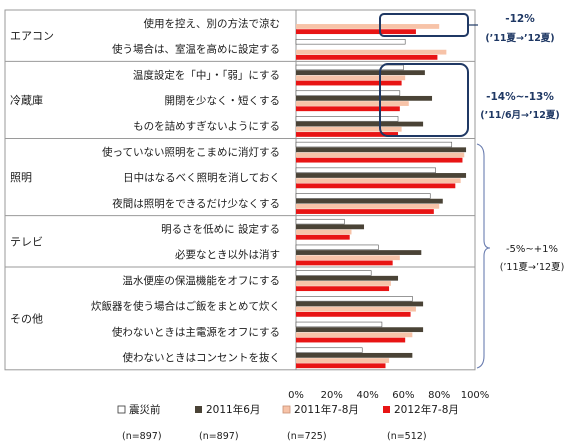  Describe the element at coordinates (367, 395) in the screenshot. I see `x-tick-label: 40%` at that location.